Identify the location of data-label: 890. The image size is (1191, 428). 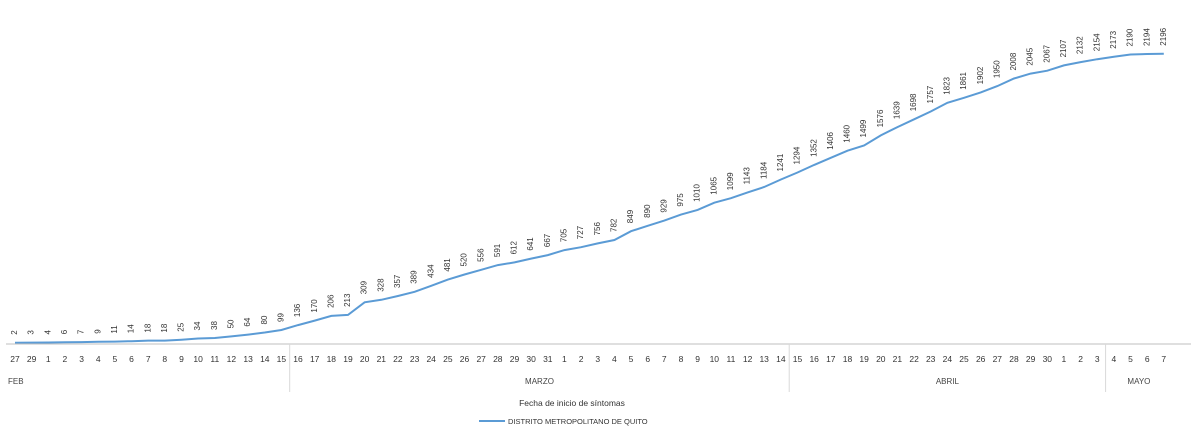
(647, 211).